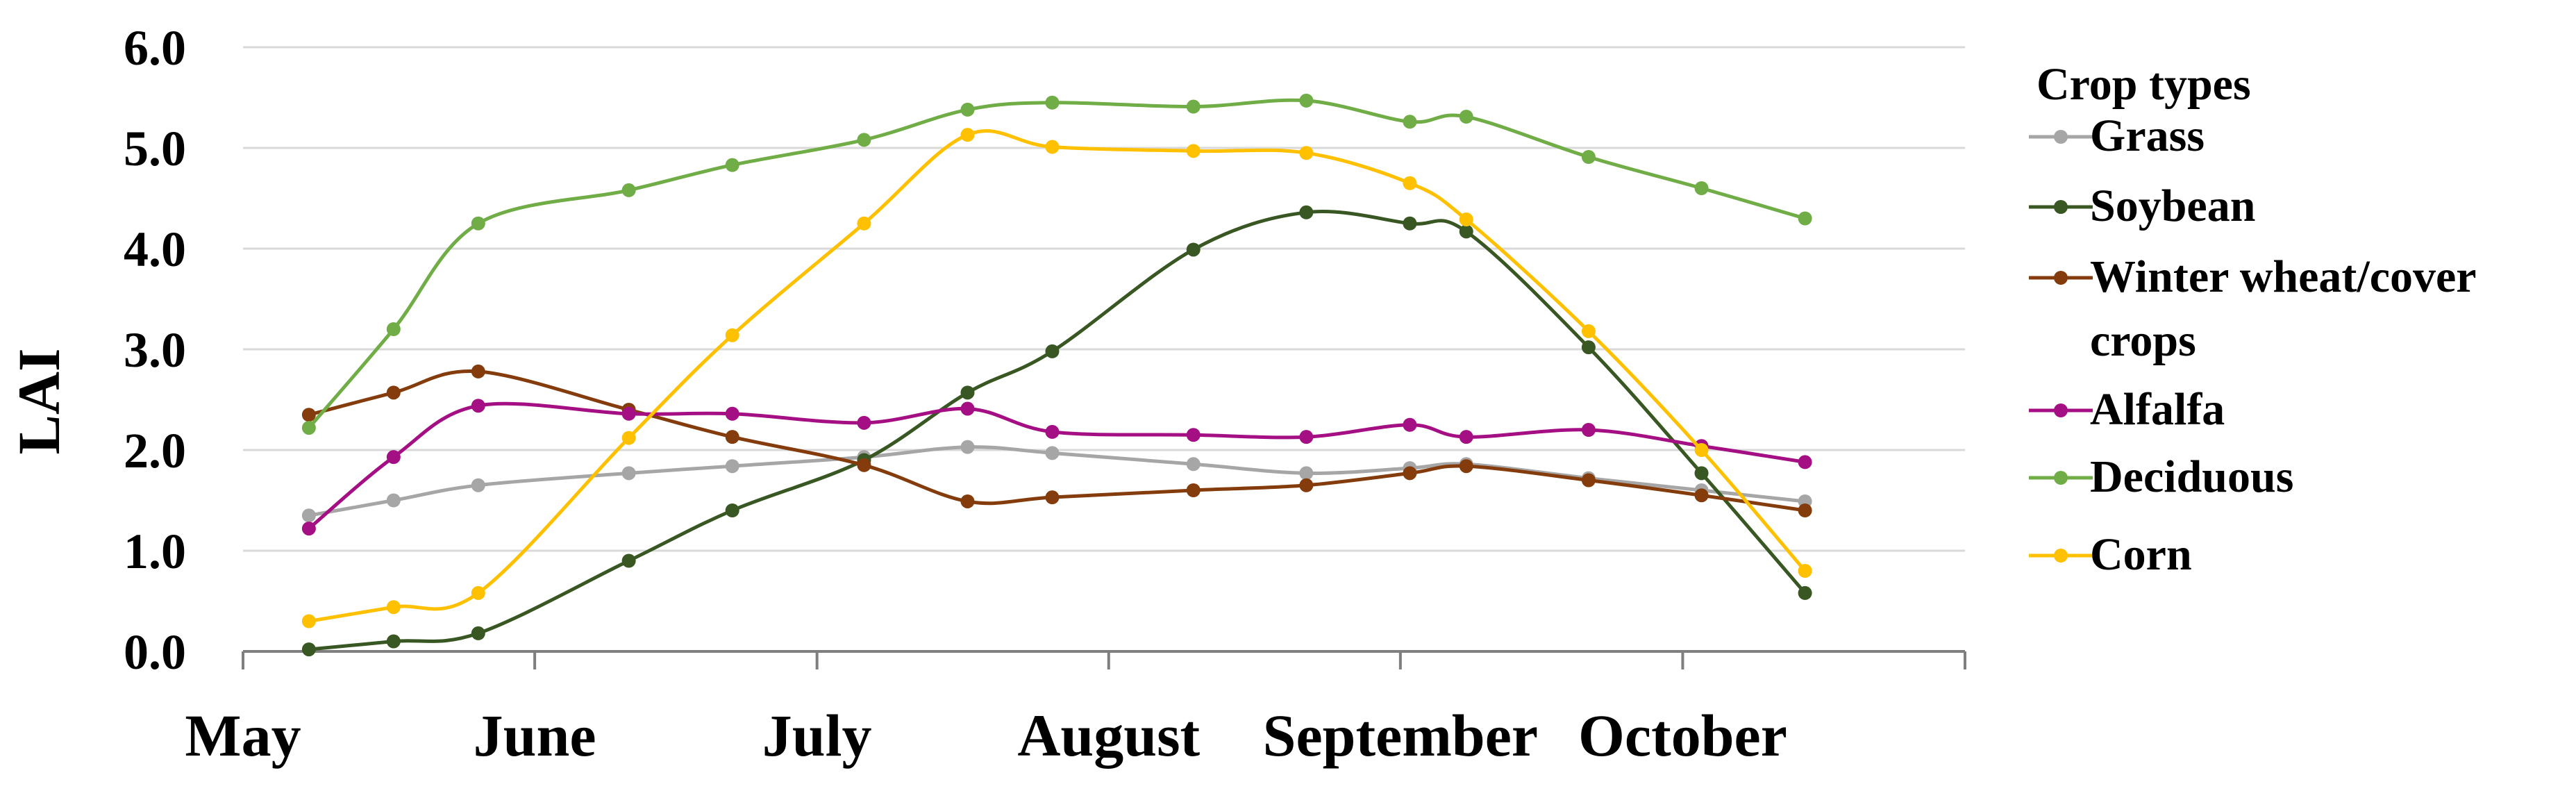 The width and height of the screenshot is (2576, 791). Describe the element at coordinates (2283, 308) in the screenshot. I see `legend-label: Winter wheat/cover crops` at that location.